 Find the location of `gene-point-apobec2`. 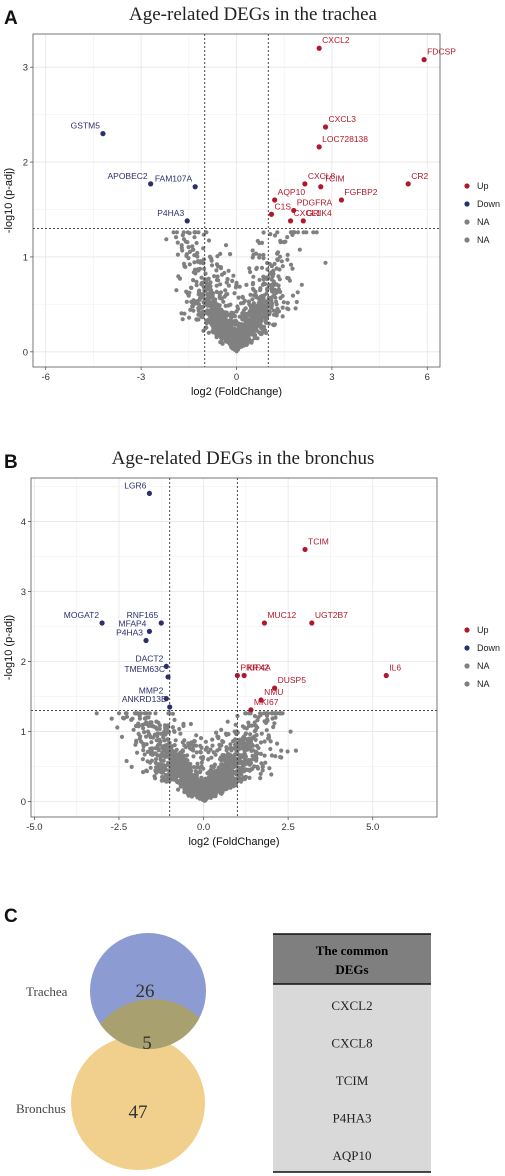

gene-point-apobec2 is located at coordinates (151, 184).